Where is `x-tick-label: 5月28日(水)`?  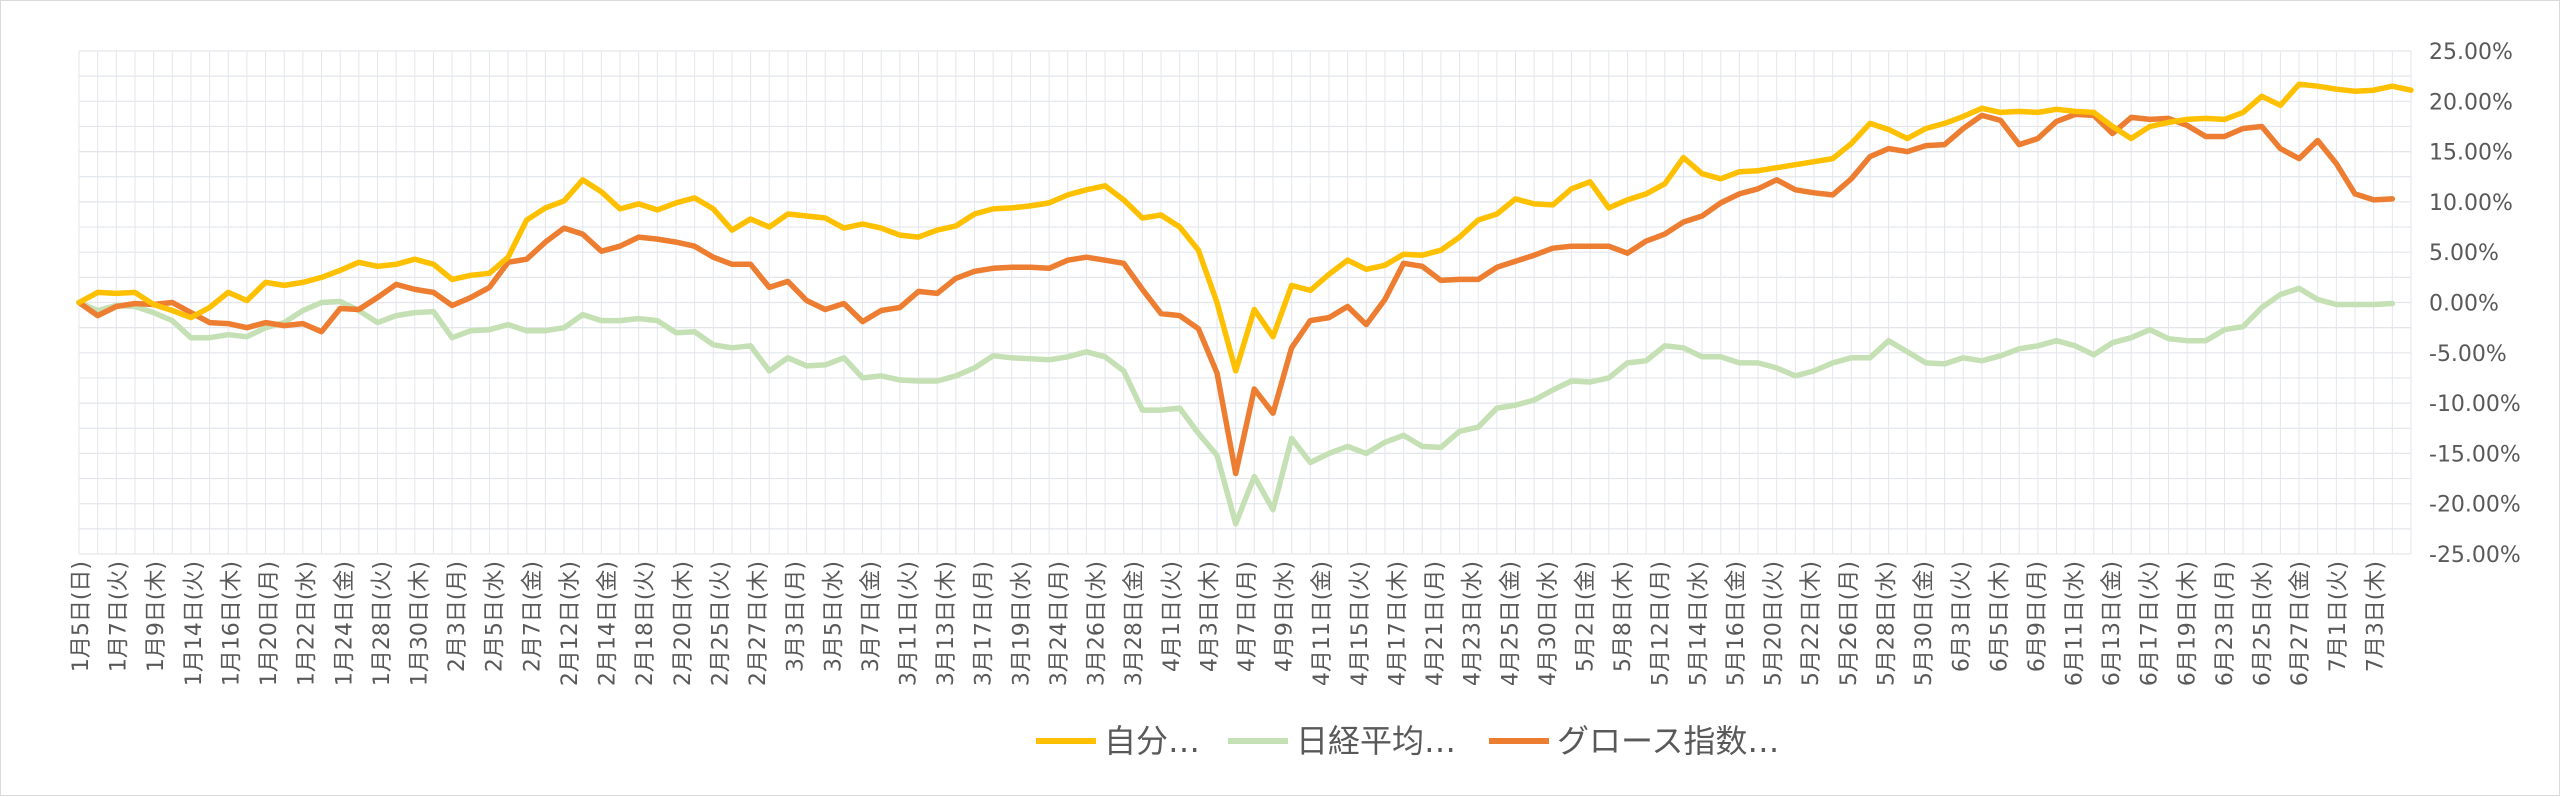 x-tick-label: 5月28日(水) is located at coordinates (1886, 623).